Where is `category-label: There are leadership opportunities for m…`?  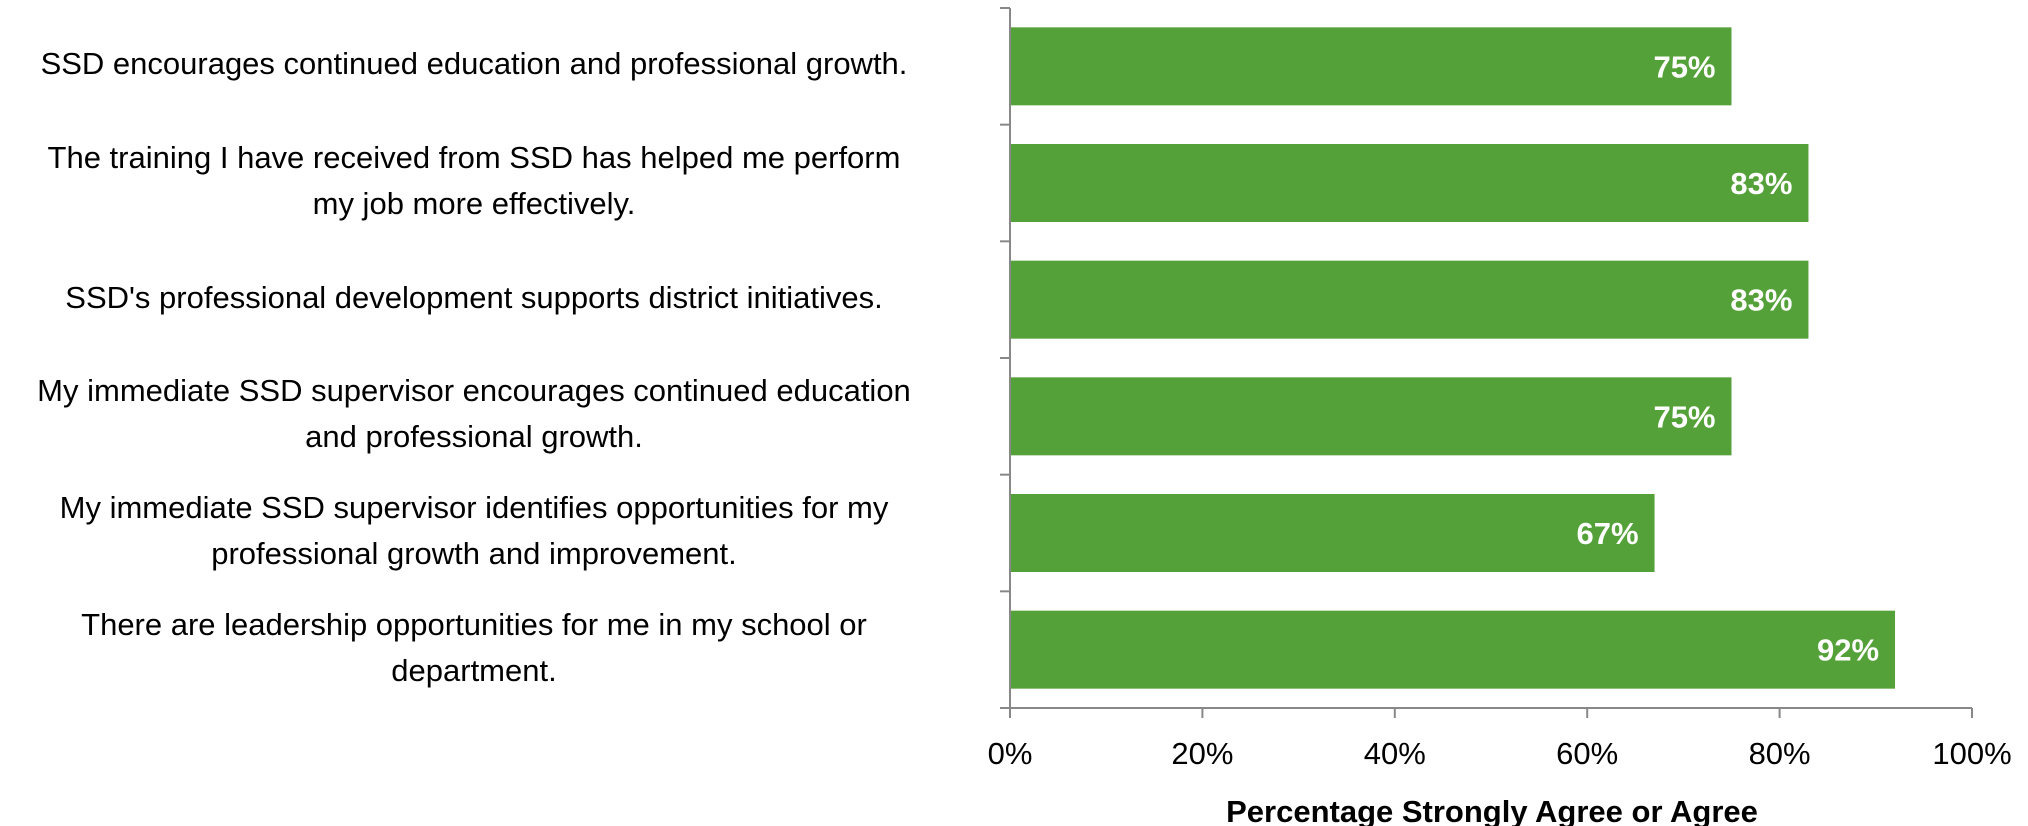 category-label: There are leadership opportunities for m… is located at coordinates (487, 648).